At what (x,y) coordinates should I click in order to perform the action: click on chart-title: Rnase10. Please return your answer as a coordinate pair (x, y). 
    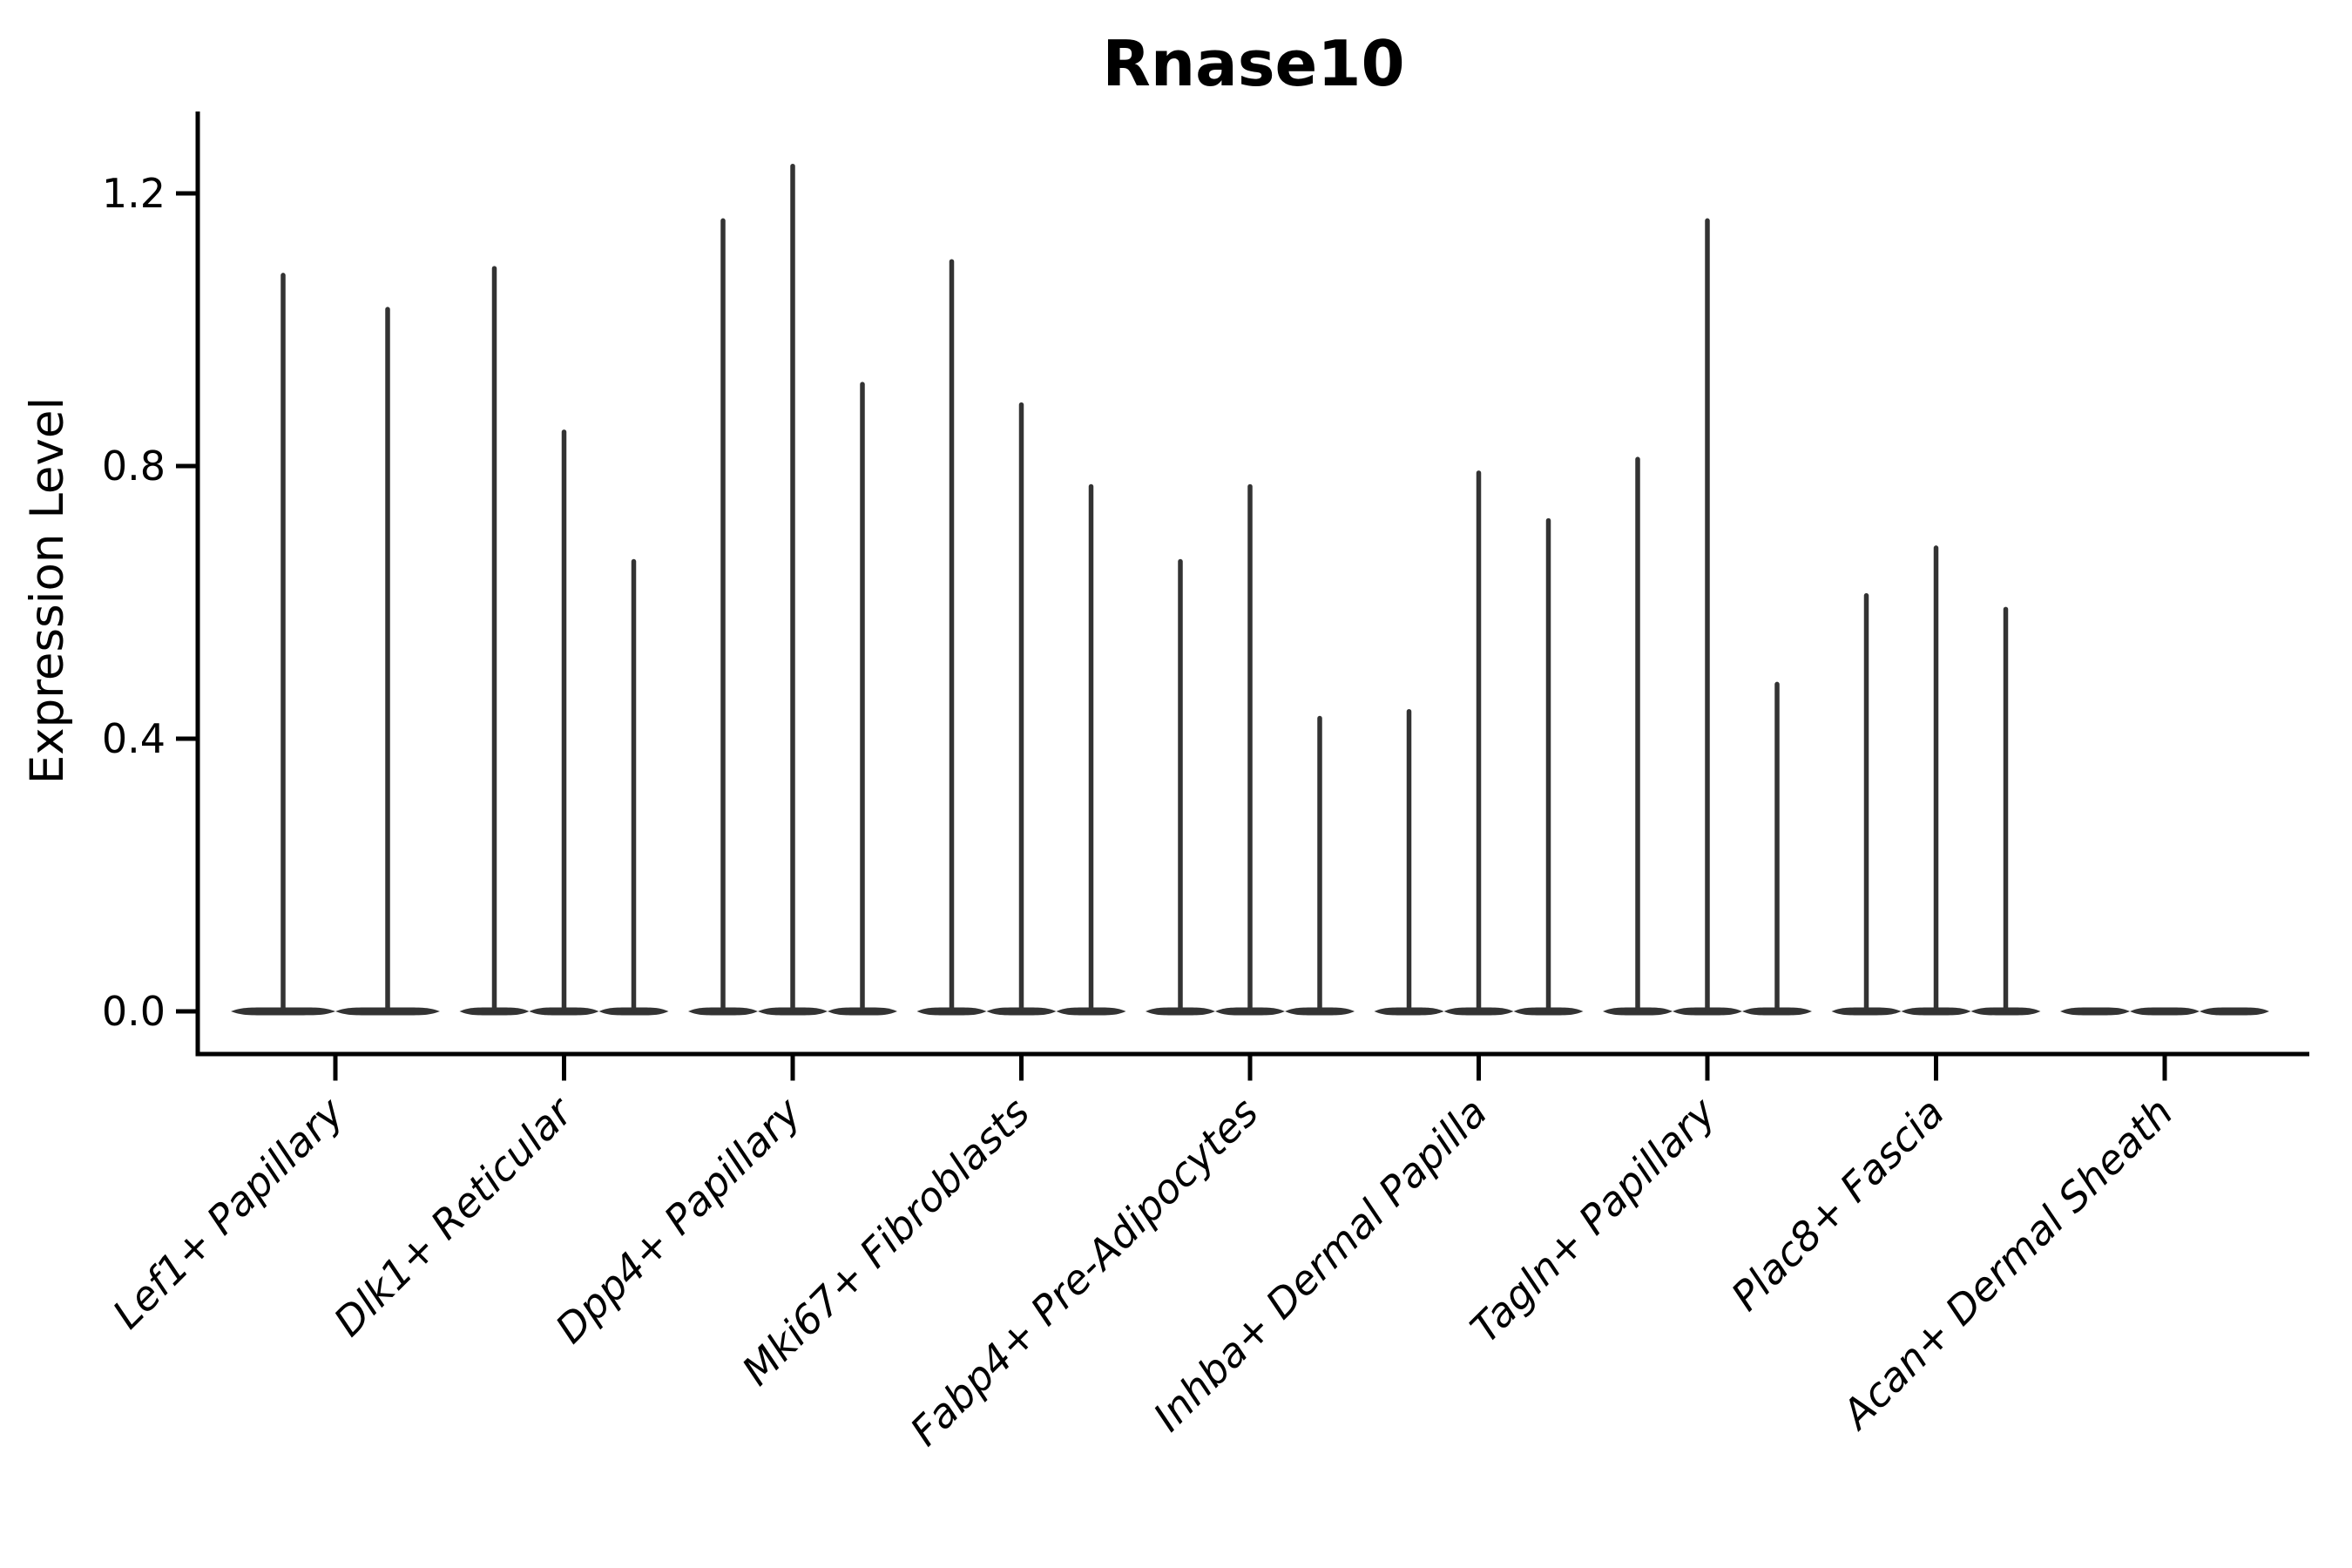
    Looking at the image, I should click on (1253, 64).